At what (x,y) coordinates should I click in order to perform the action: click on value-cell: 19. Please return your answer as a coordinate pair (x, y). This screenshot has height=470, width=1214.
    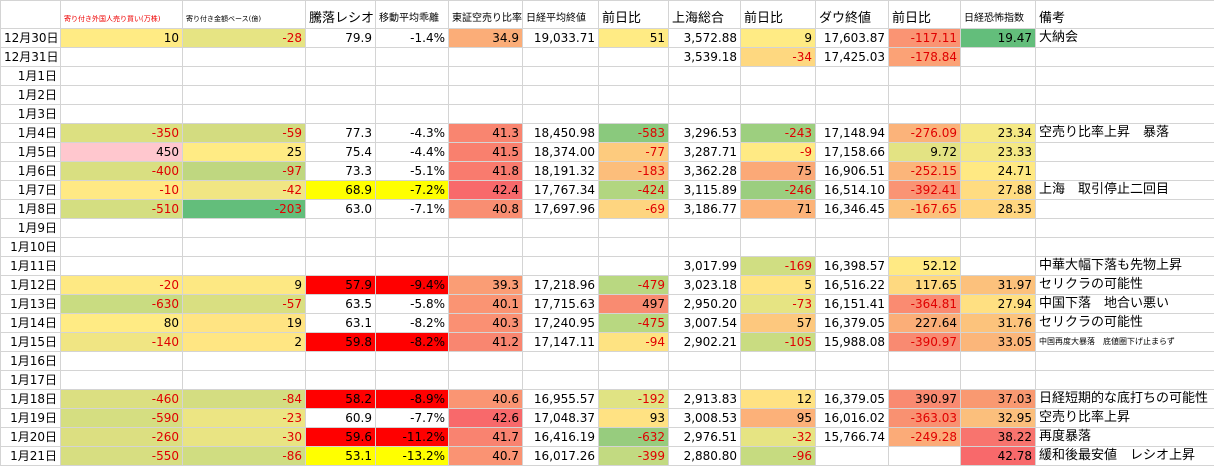
    Looking at the image, I should click on (244, 323).